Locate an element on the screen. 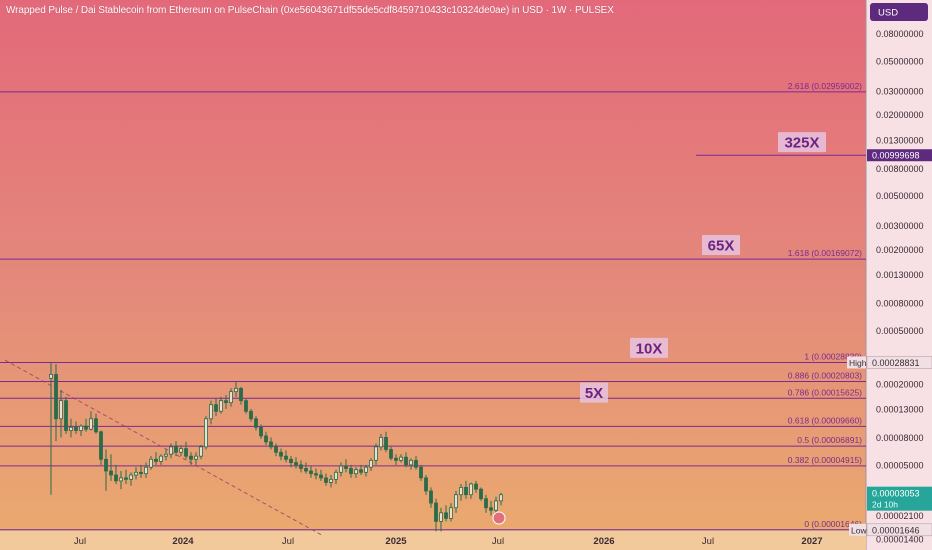  y-tick-label: 0.03000000 is located at coordinates (900, 92).